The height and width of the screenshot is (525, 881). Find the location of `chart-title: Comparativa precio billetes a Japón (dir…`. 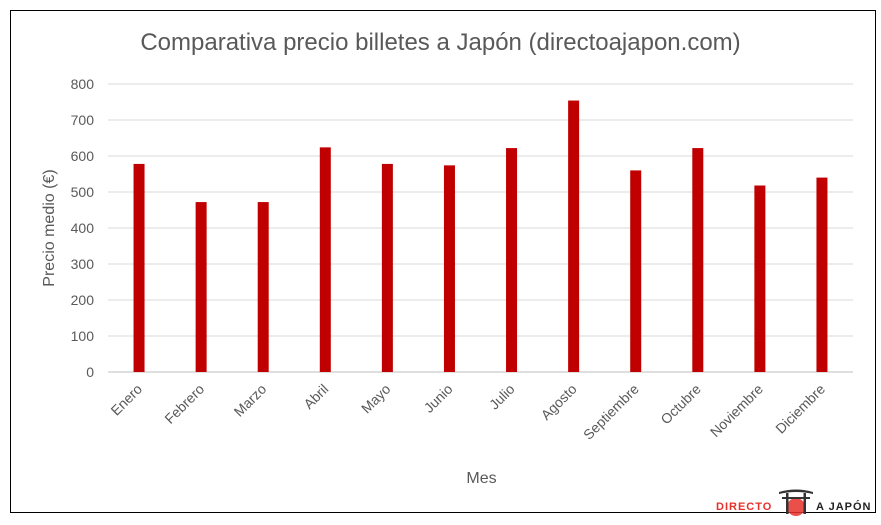

chart-title: Comparativa precio billetes a Japón (dir… is located at coordinates (440, 42).